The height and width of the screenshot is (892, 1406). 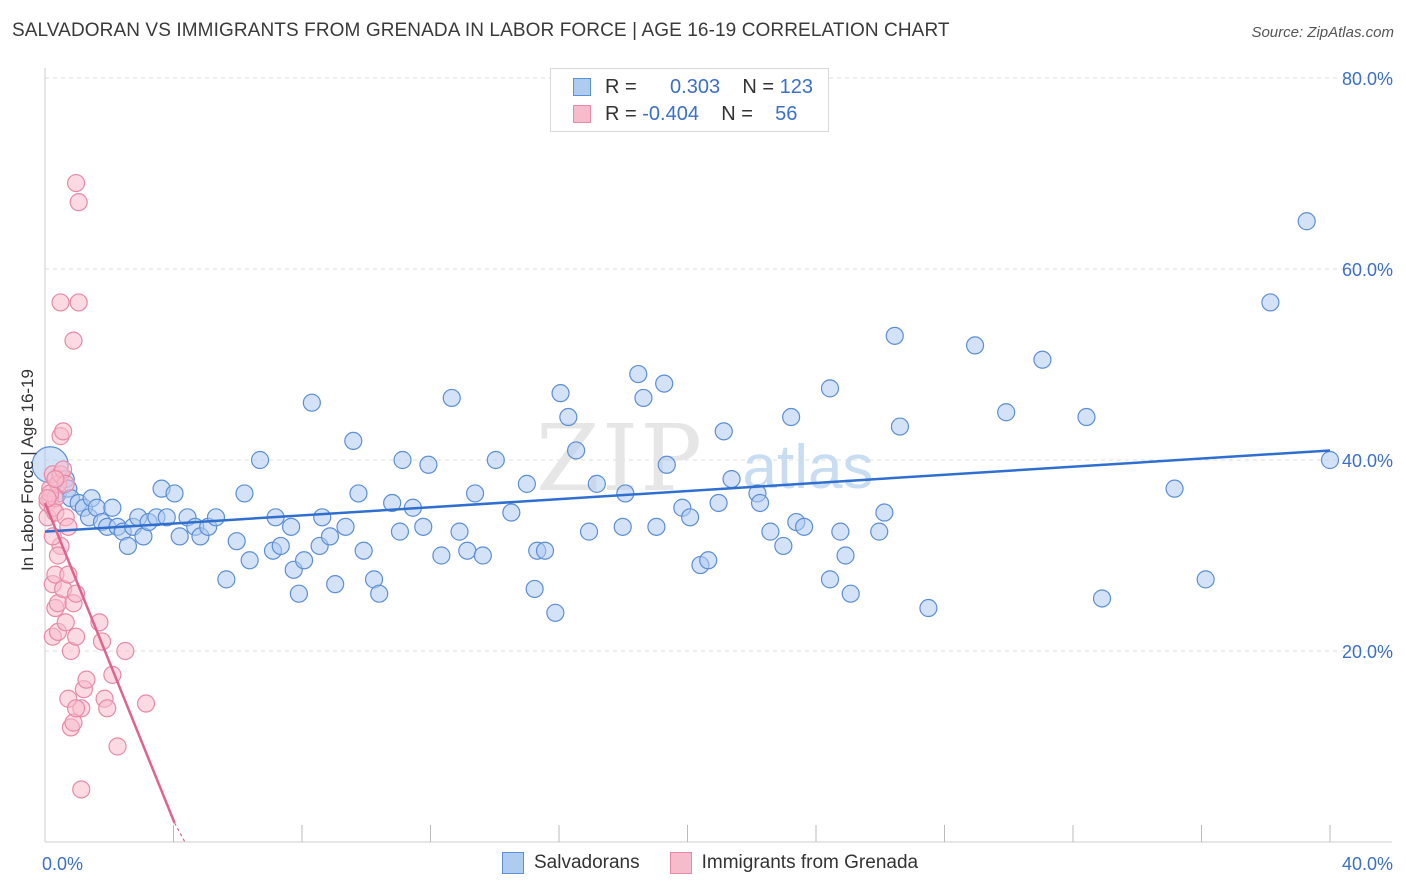 I want to click on legend-row-grenada: R = -0.404 N = 56, so click(x=685, y=114).